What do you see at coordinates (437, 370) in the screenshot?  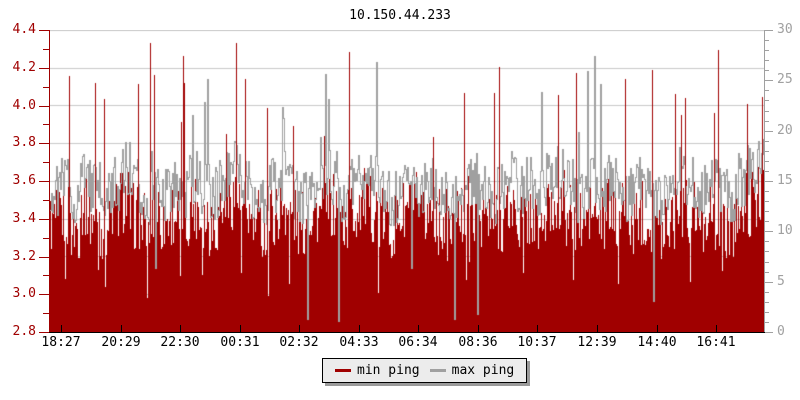 I see `legend-swatch-max-ping` at bounding box center [437, 370].